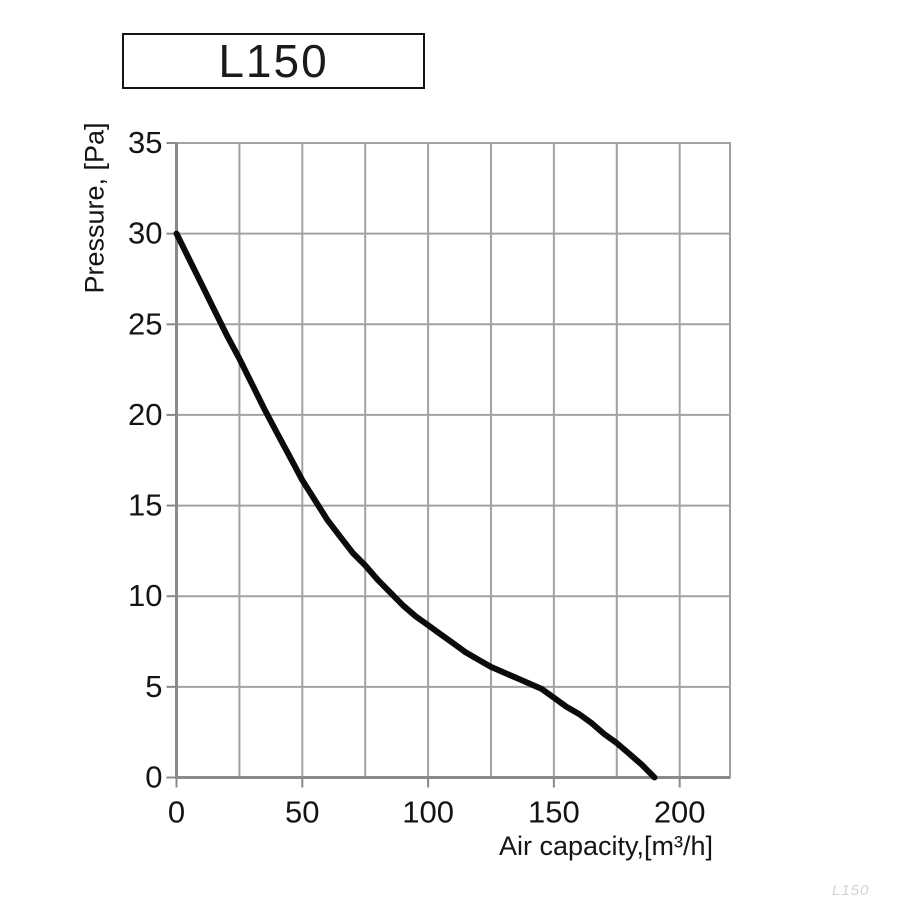  I want to click on y-tick-label: 30, so click(145, 233).